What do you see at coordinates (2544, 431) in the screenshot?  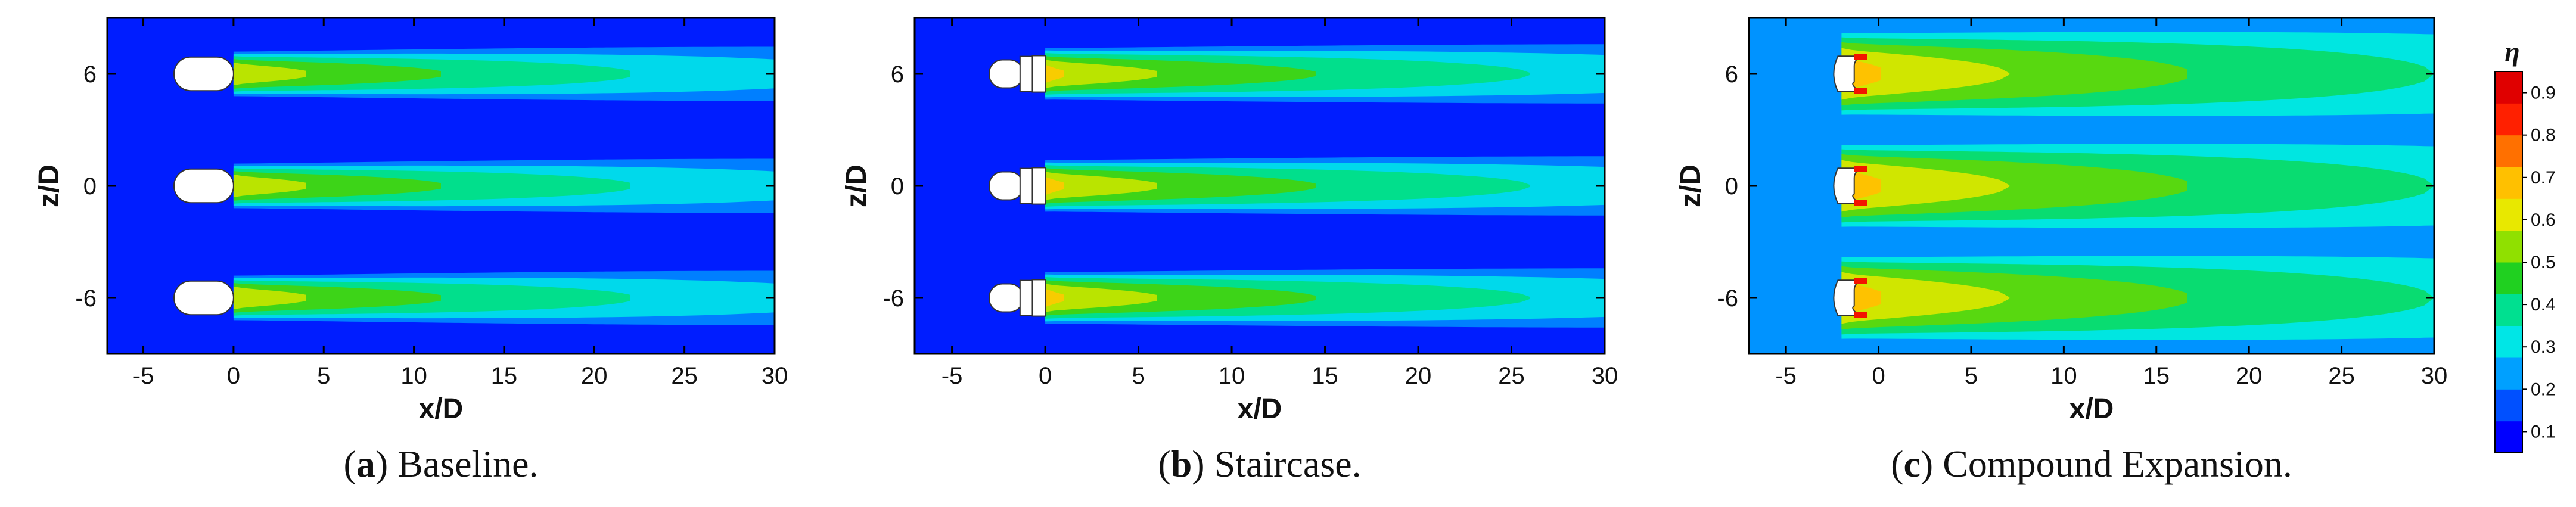 I see `colorbar-tick-label: 0.1` at bounding box center [2544, 431].